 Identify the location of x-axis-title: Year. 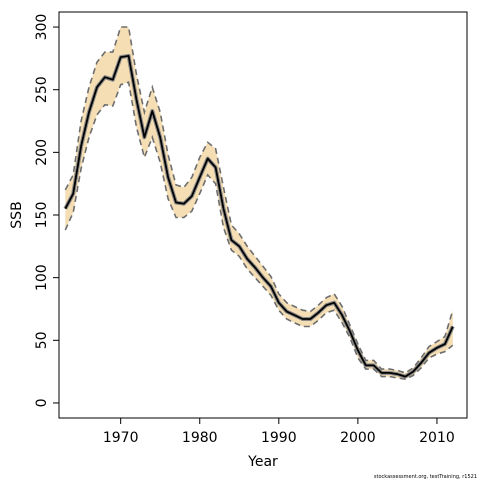
(262, 462).